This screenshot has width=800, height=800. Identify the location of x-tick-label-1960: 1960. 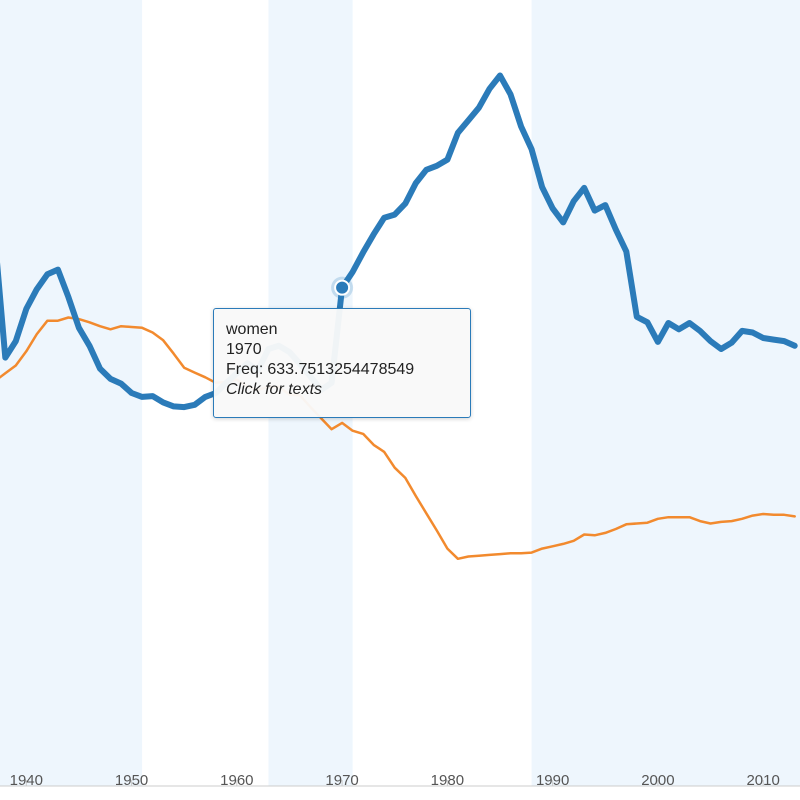
(236, 780).